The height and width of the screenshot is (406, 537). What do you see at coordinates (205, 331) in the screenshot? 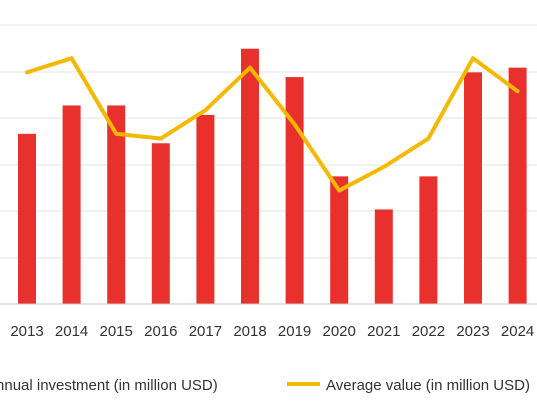
I see `x-tick-2017: 2017` at bounding box center [205, 331].